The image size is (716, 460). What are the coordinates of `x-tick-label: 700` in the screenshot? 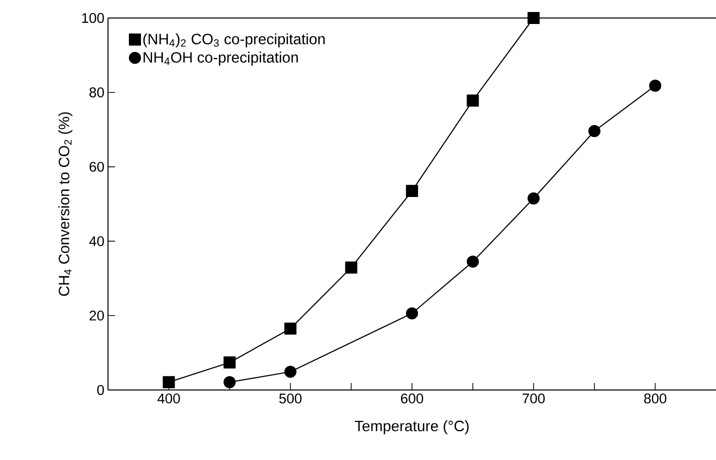 It's located at (533, 399).